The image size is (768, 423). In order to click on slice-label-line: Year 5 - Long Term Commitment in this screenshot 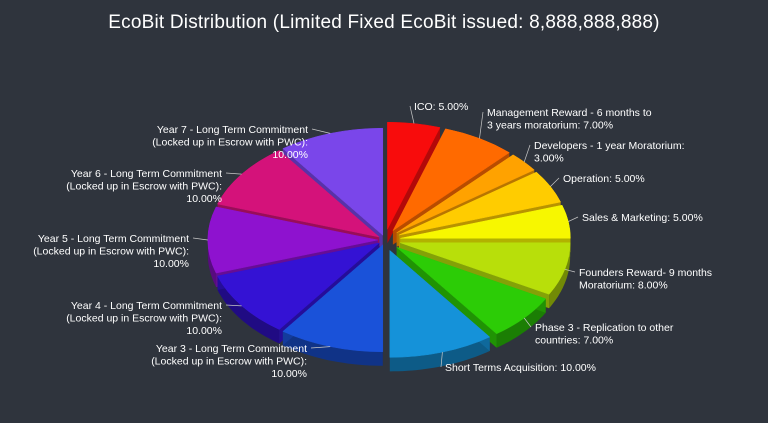, I will do `click(113, 239)`.